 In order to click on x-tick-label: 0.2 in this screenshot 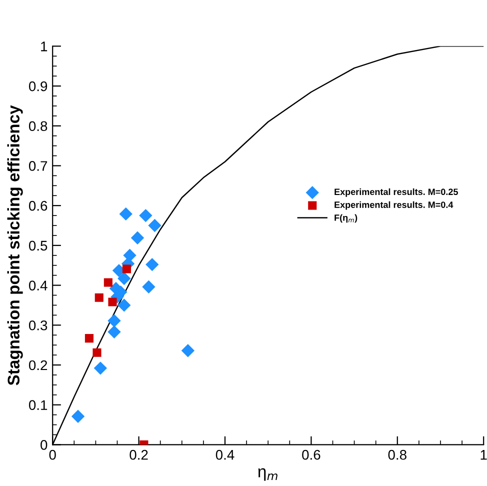, I will do `click(139, 455)`.